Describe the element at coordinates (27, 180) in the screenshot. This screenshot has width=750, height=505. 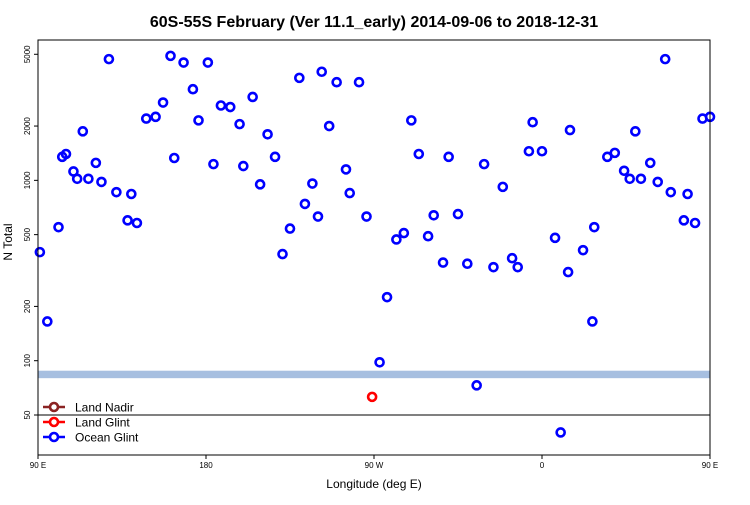
I see `y-tick-label: 1000` at that location.